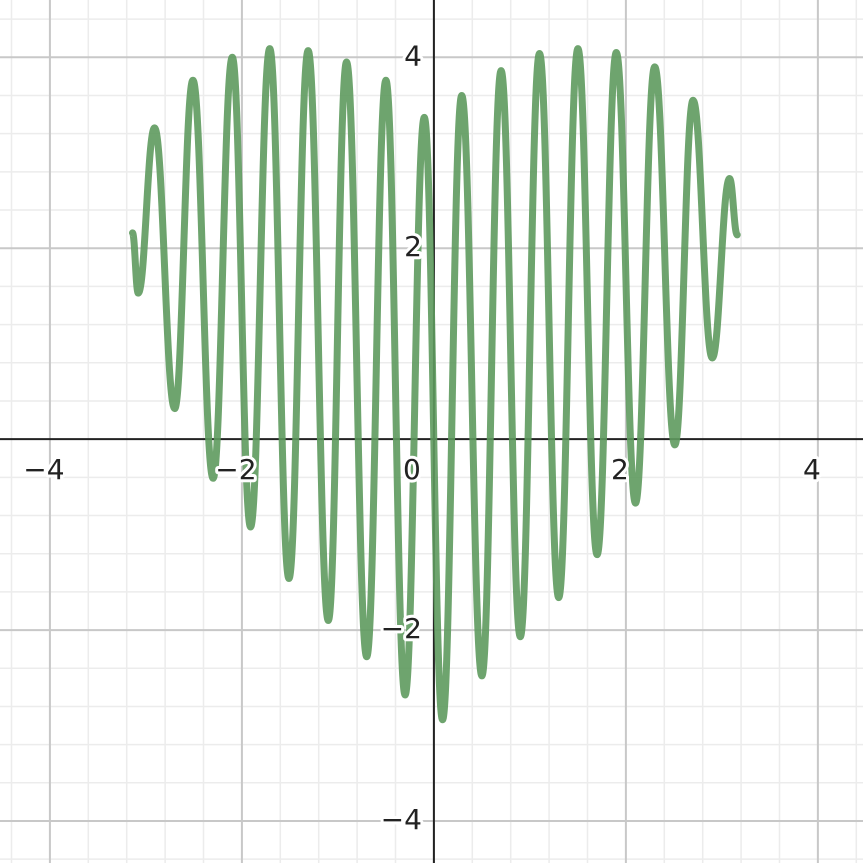  I want to click on x-tick-label: 2, so click(620, 469).